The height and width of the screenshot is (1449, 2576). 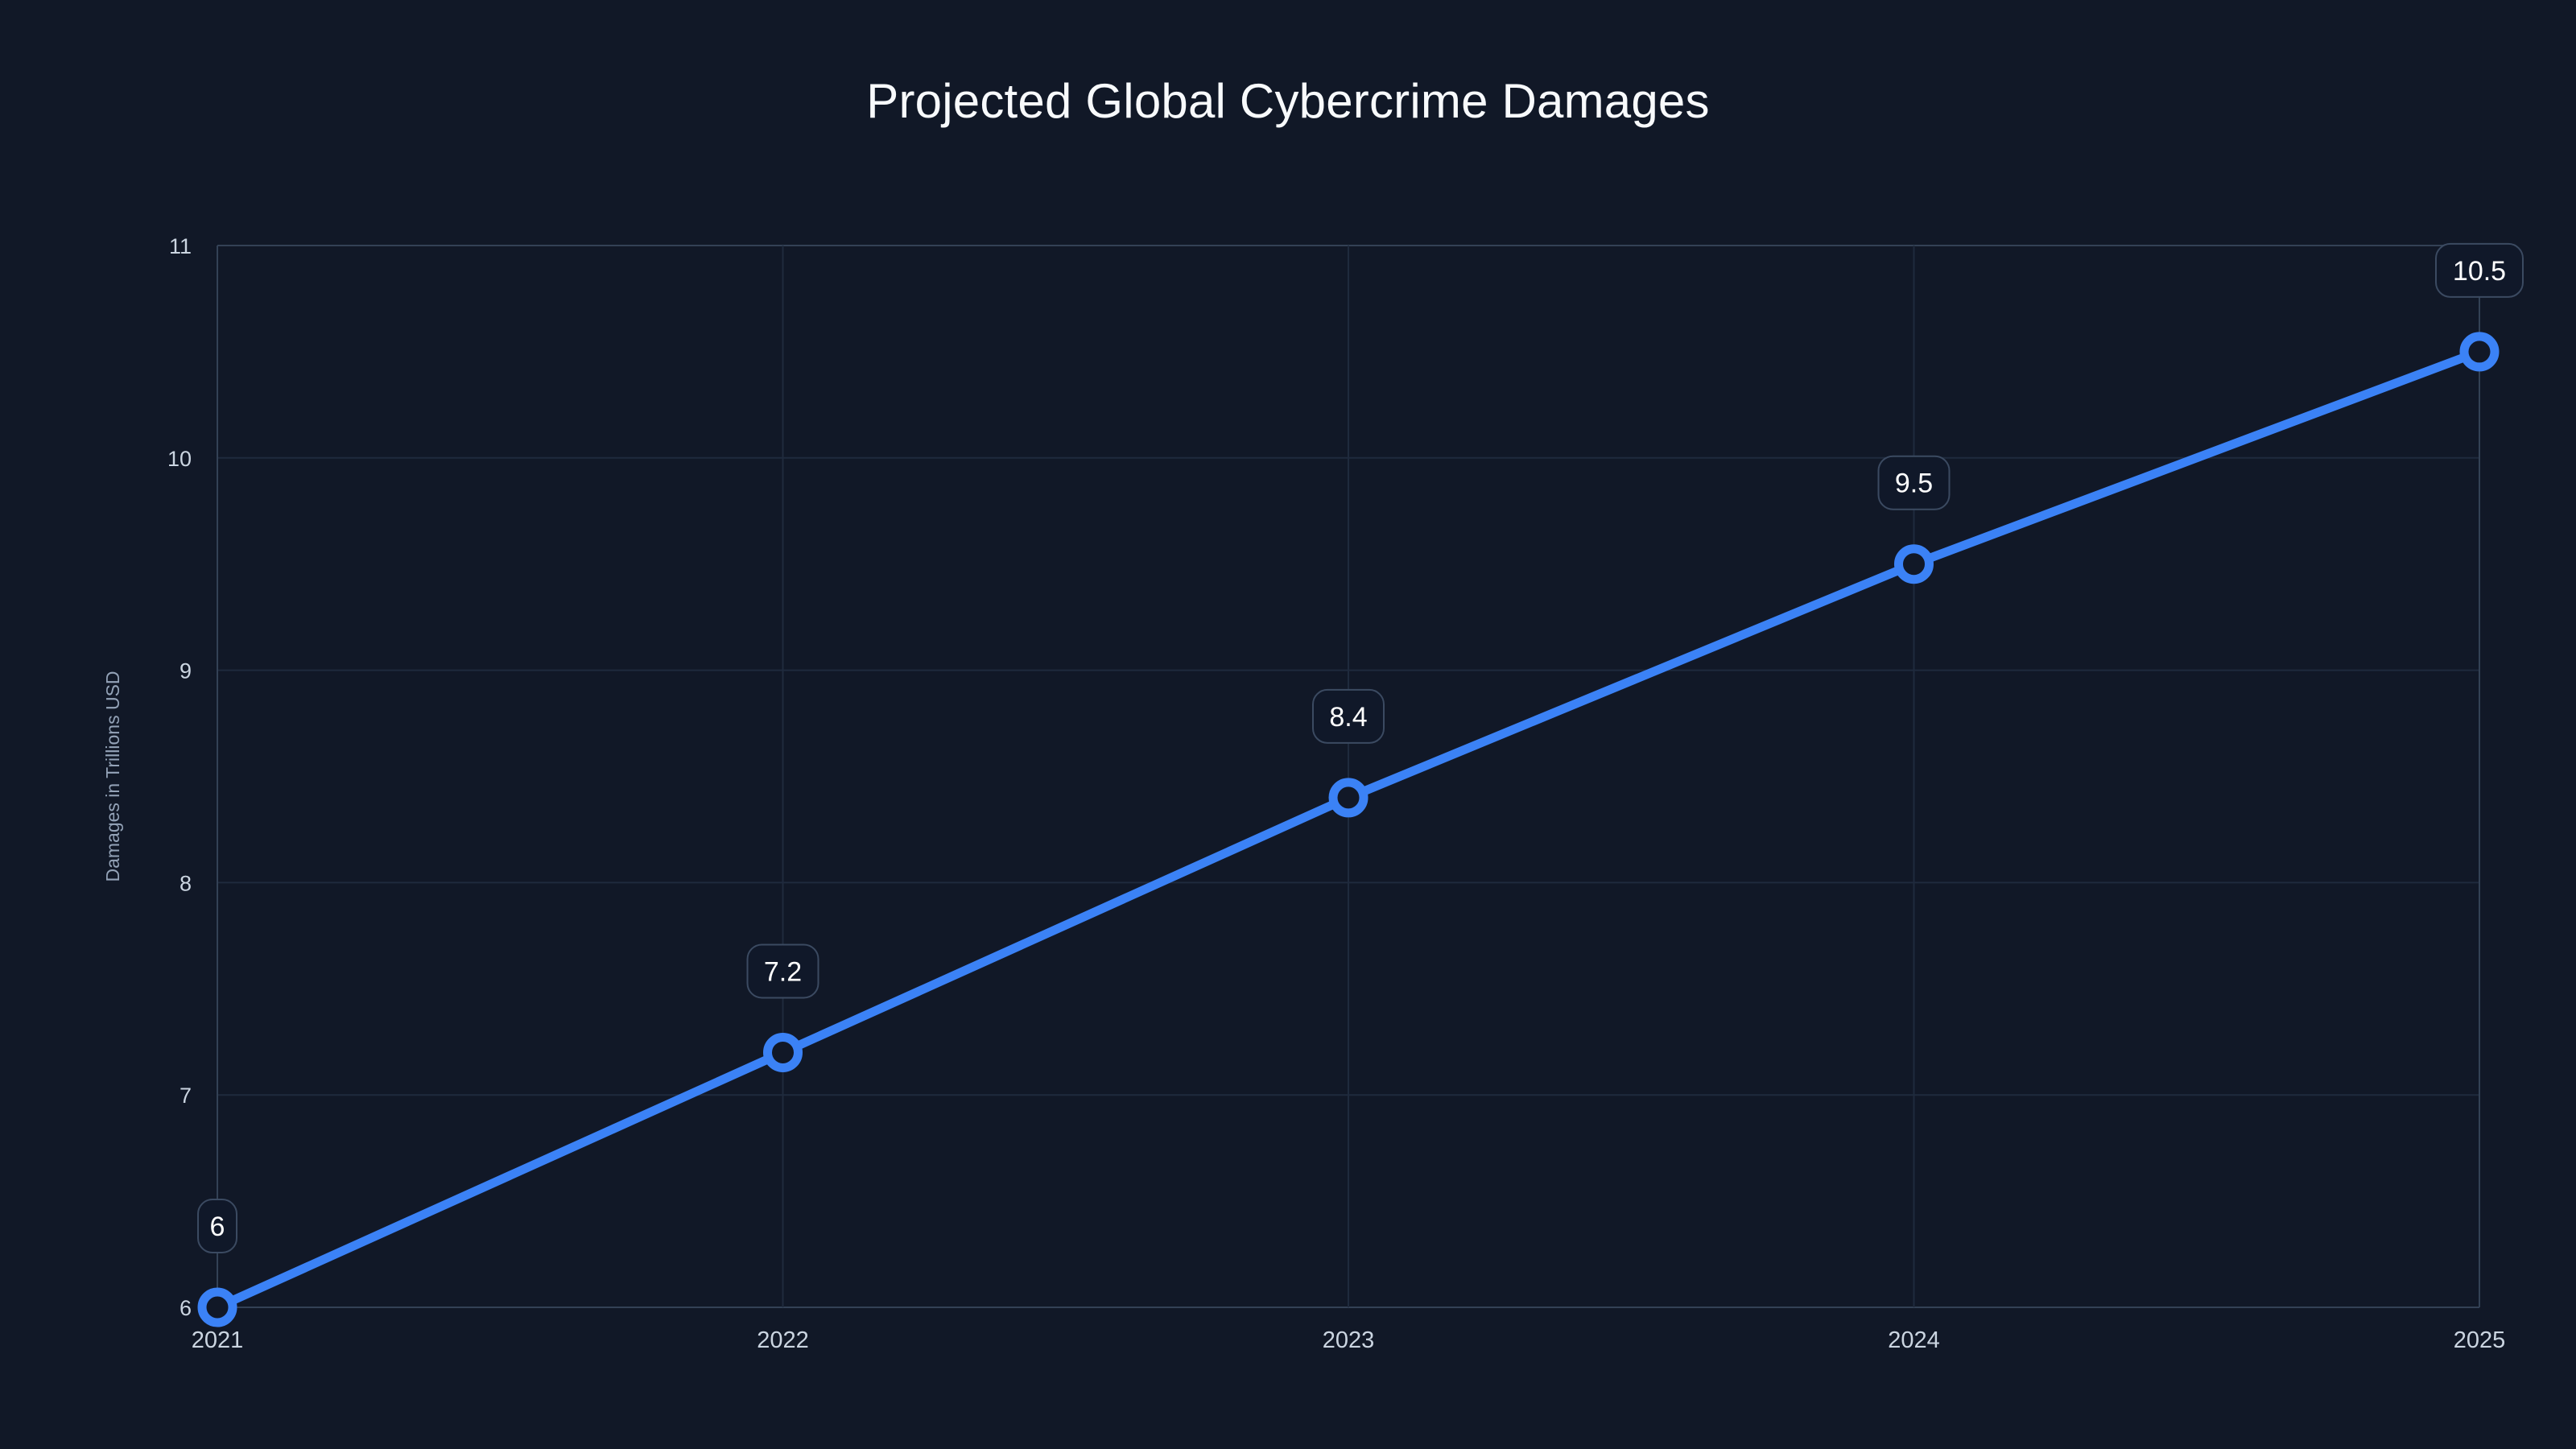 I want to click on y-axis-tick-label: 7, so click(x=186, y=1096).